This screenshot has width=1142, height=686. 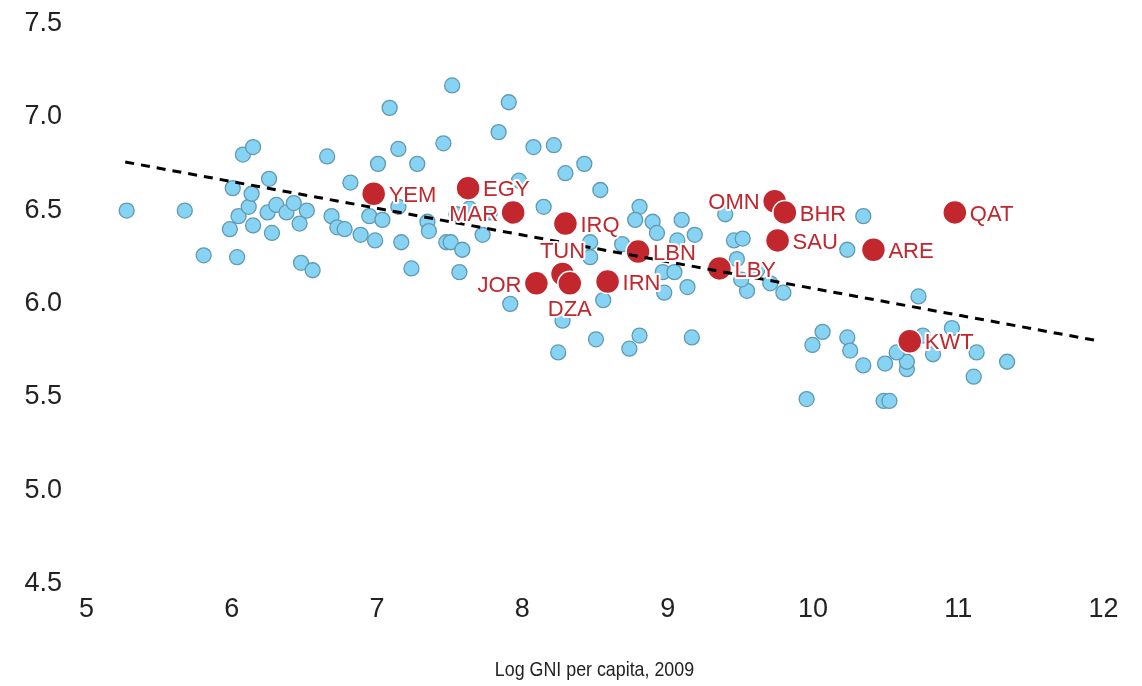 I want to click on annotation: YEM, so click(x=412, y=194).